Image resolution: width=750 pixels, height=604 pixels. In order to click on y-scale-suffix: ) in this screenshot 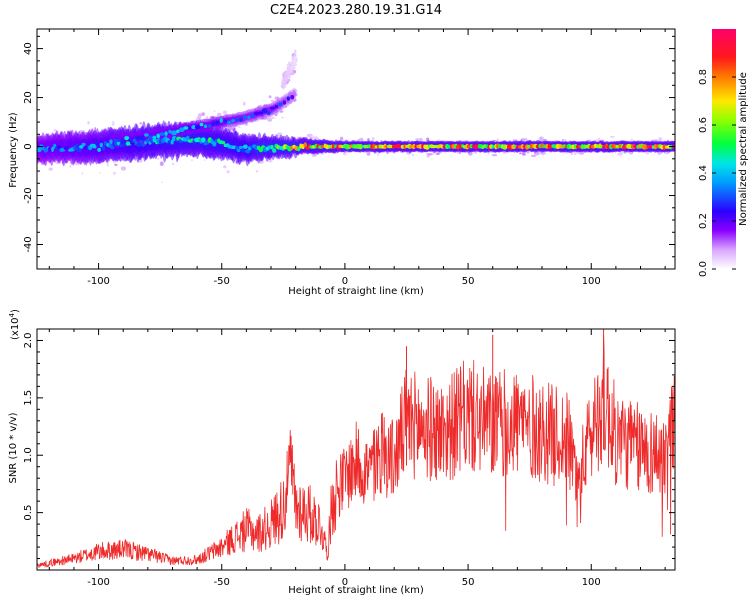, I will do `click(15, 311)`.